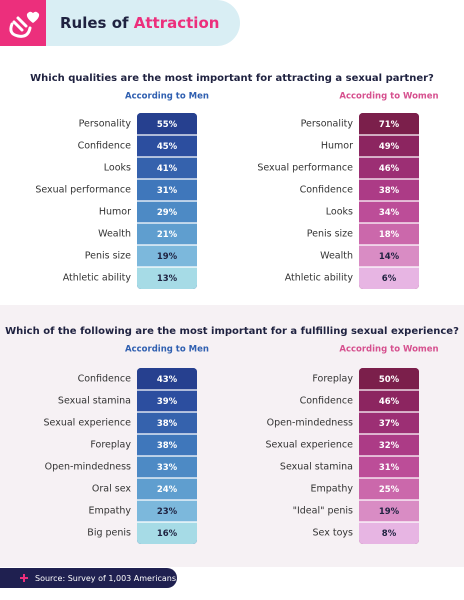 This screenshot has height=600, width=464. I want to click on cell-value: 39%, so click(167, 402).